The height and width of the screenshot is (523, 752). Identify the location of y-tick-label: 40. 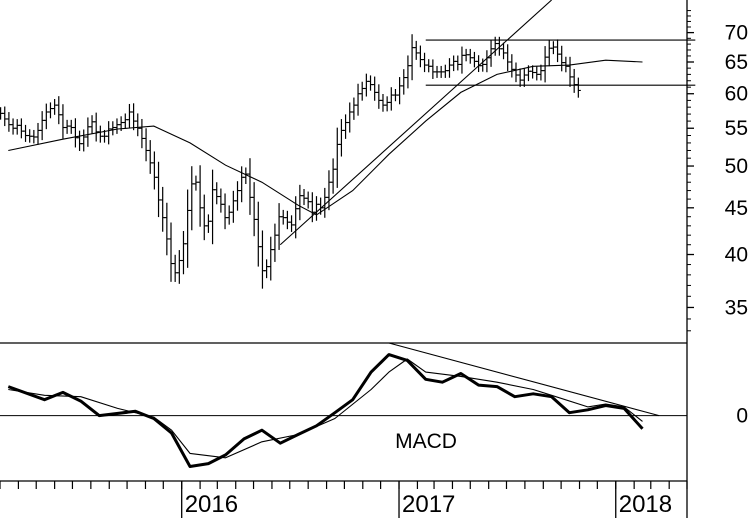
(736, 255).